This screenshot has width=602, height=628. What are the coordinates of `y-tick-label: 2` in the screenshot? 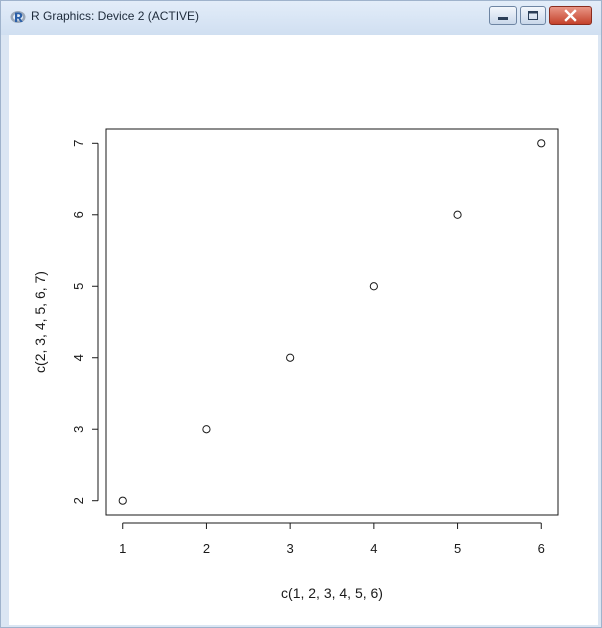 It's located at (78, 500).